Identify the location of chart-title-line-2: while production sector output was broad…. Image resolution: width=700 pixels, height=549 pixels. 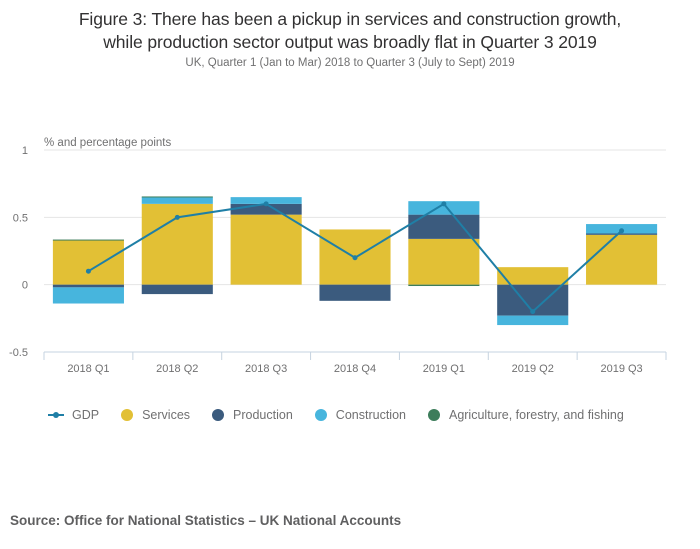
(350, 42).